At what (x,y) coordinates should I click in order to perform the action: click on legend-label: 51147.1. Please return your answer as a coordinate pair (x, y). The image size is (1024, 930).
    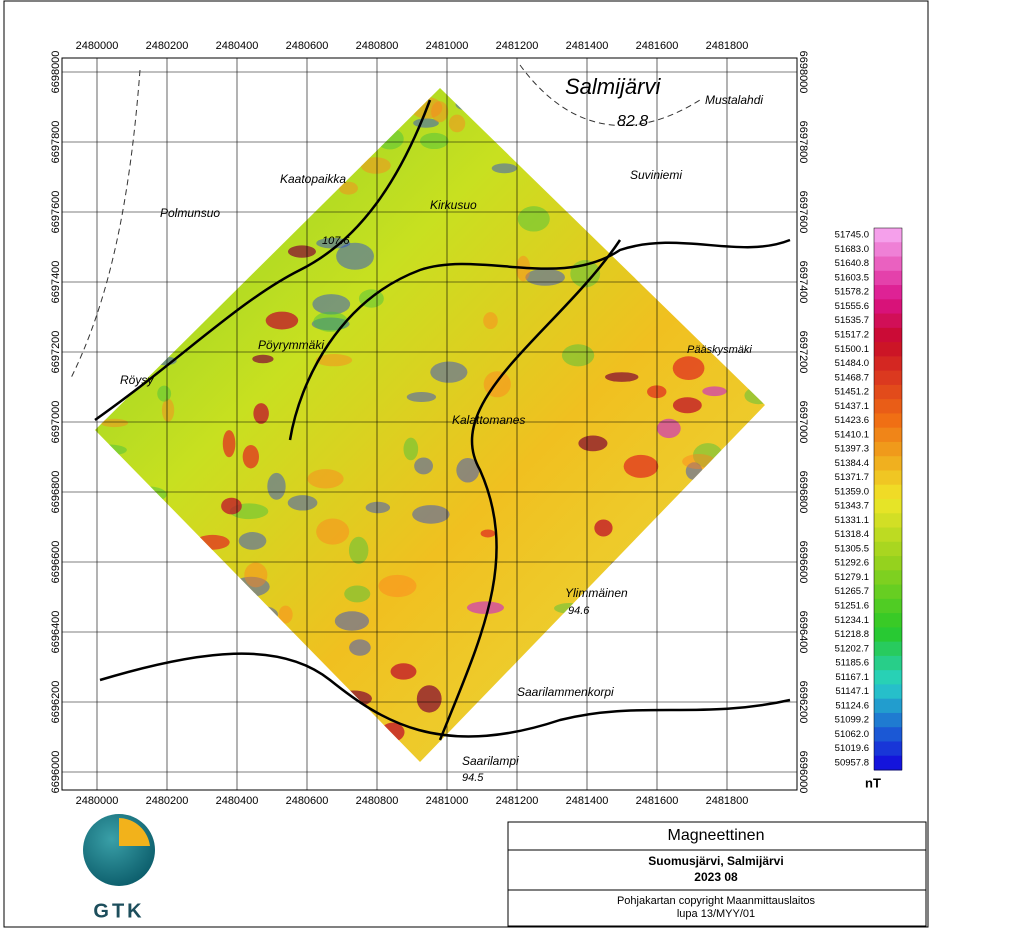
    Looking at the image, I should click on (852, 691).